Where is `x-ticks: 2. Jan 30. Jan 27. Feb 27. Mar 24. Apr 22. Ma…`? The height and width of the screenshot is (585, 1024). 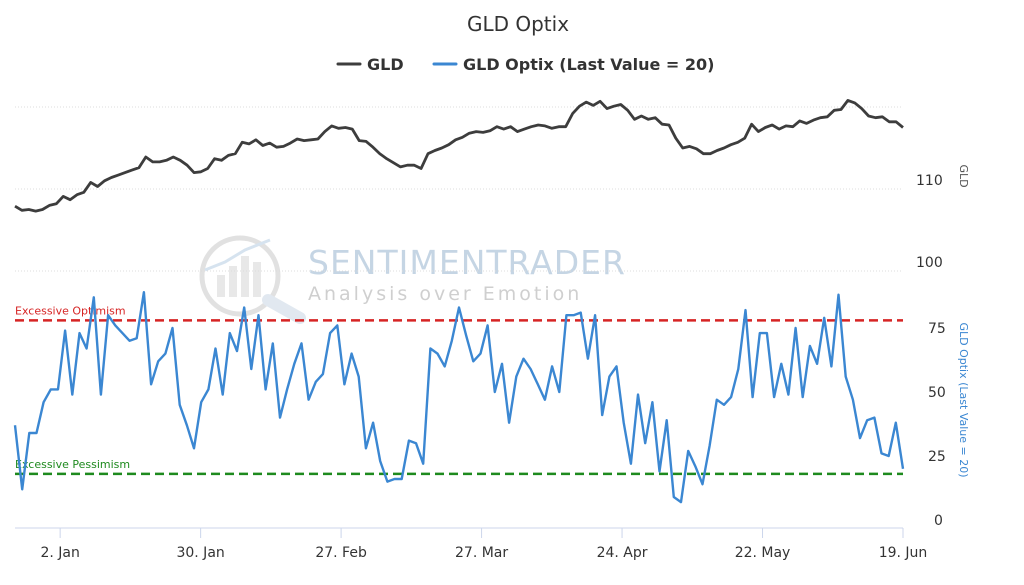 x-ticks: 2. Jan 30. Jan 27. Feb 27. Mar 24. Apr 22. Ma… is located at coordinates (483, 544).